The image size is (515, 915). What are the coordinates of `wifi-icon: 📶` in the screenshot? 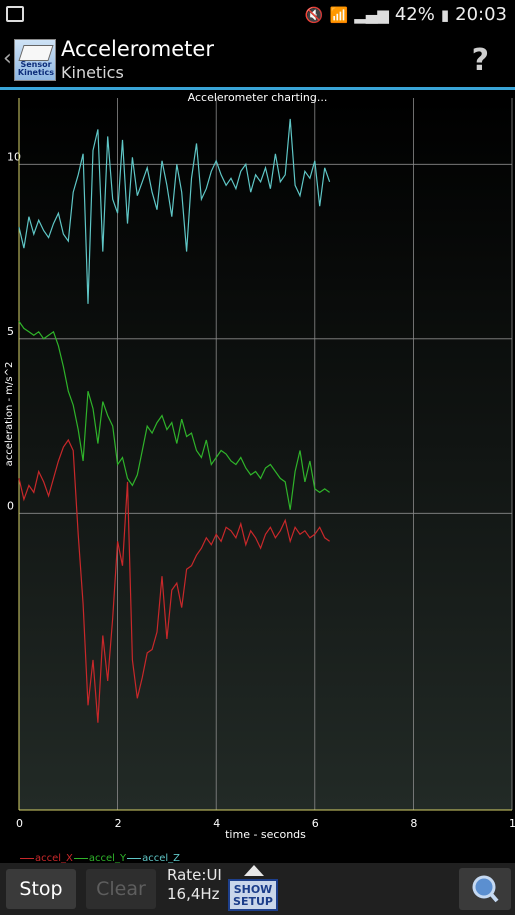 It's located at (339, 14).